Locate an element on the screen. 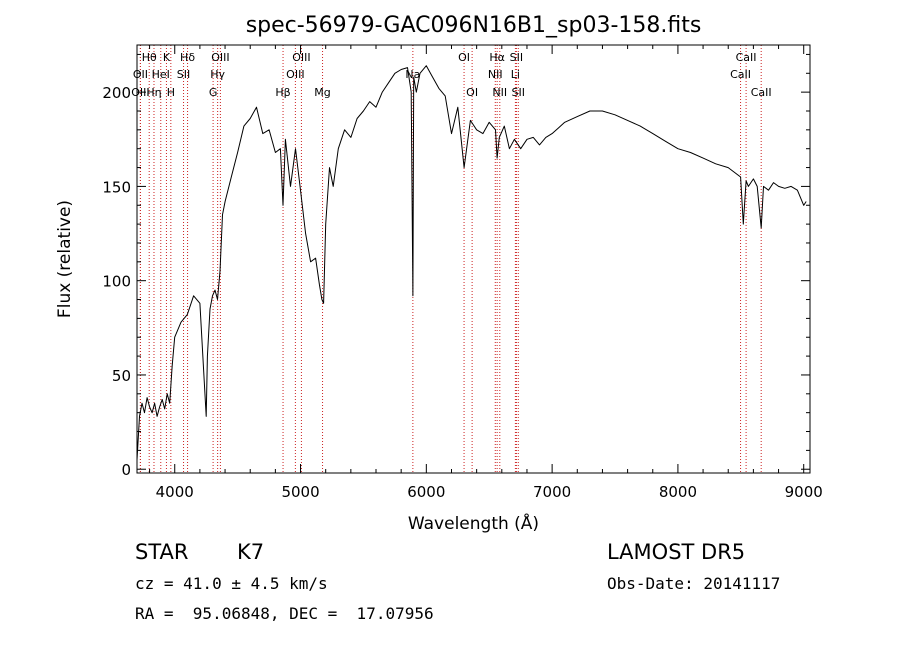 This screenshot has width=900, height=653. line-marker-label: Hδ is located at coordinates (187, 57).